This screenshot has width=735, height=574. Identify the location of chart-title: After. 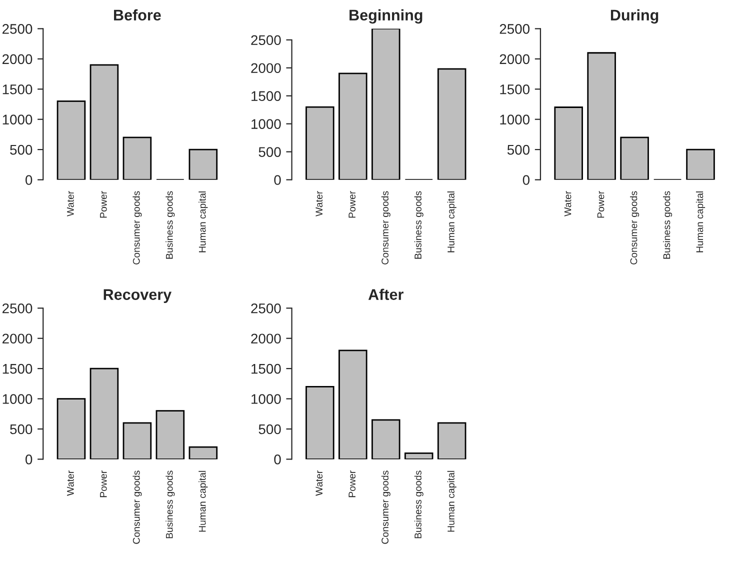
(386, 294).